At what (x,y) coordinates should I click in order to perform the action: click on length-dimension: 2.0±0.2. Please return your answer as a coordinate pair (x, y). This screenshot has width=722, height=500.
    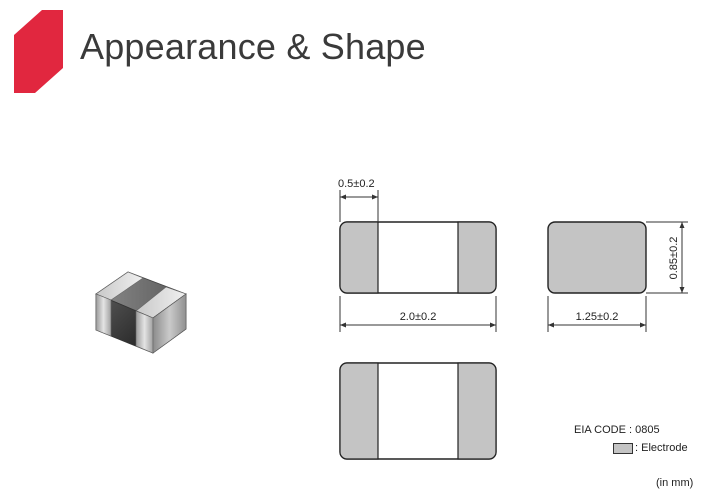
    Looking at the image, I should click on (418, 314).